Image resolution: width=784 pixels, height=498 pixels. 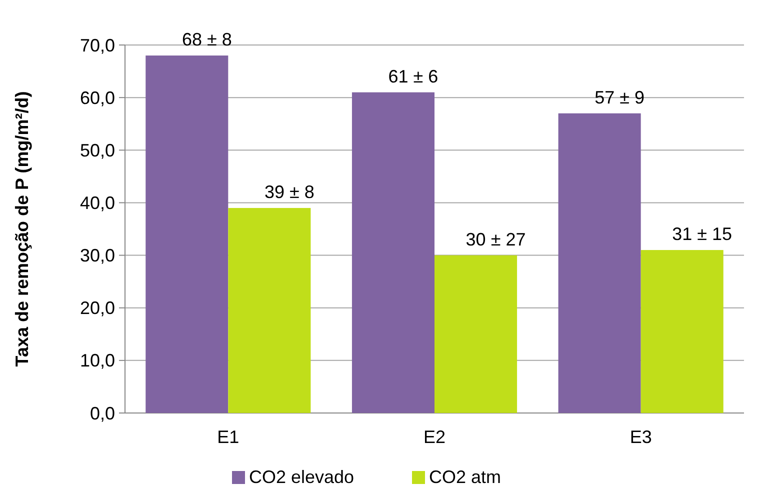 I want to click on y-tick-label: 10,0, so click(x=97, y=360).